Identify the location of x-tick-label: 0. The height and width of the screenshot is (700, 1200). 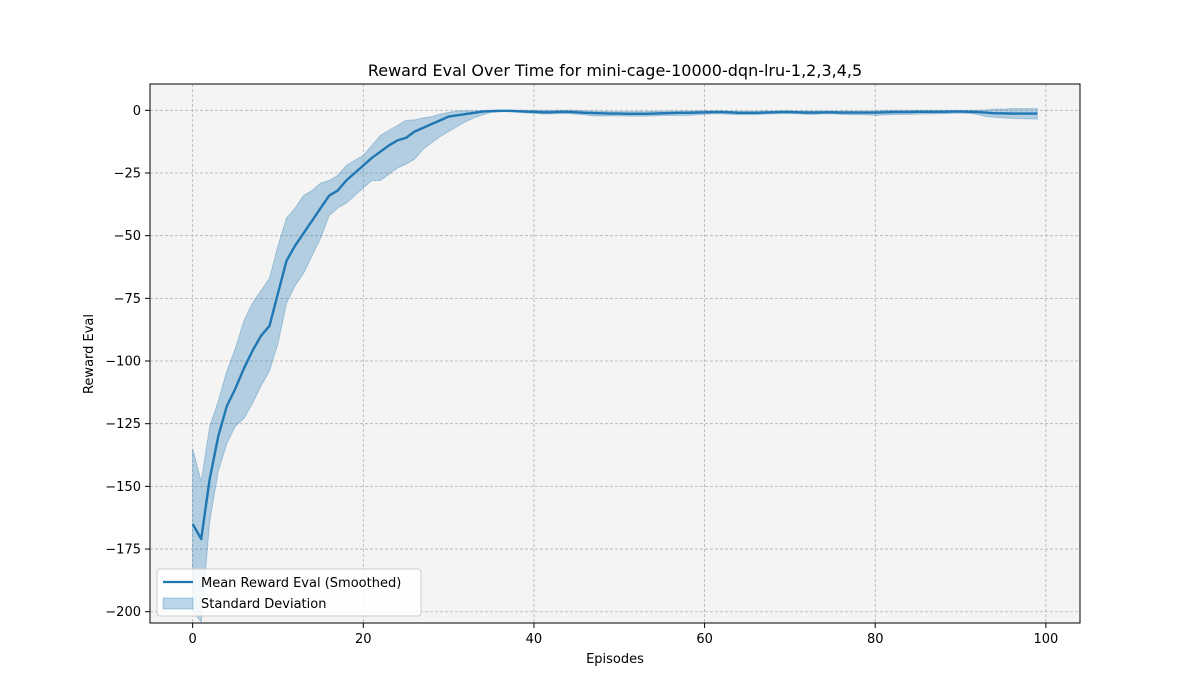
(193, 639).